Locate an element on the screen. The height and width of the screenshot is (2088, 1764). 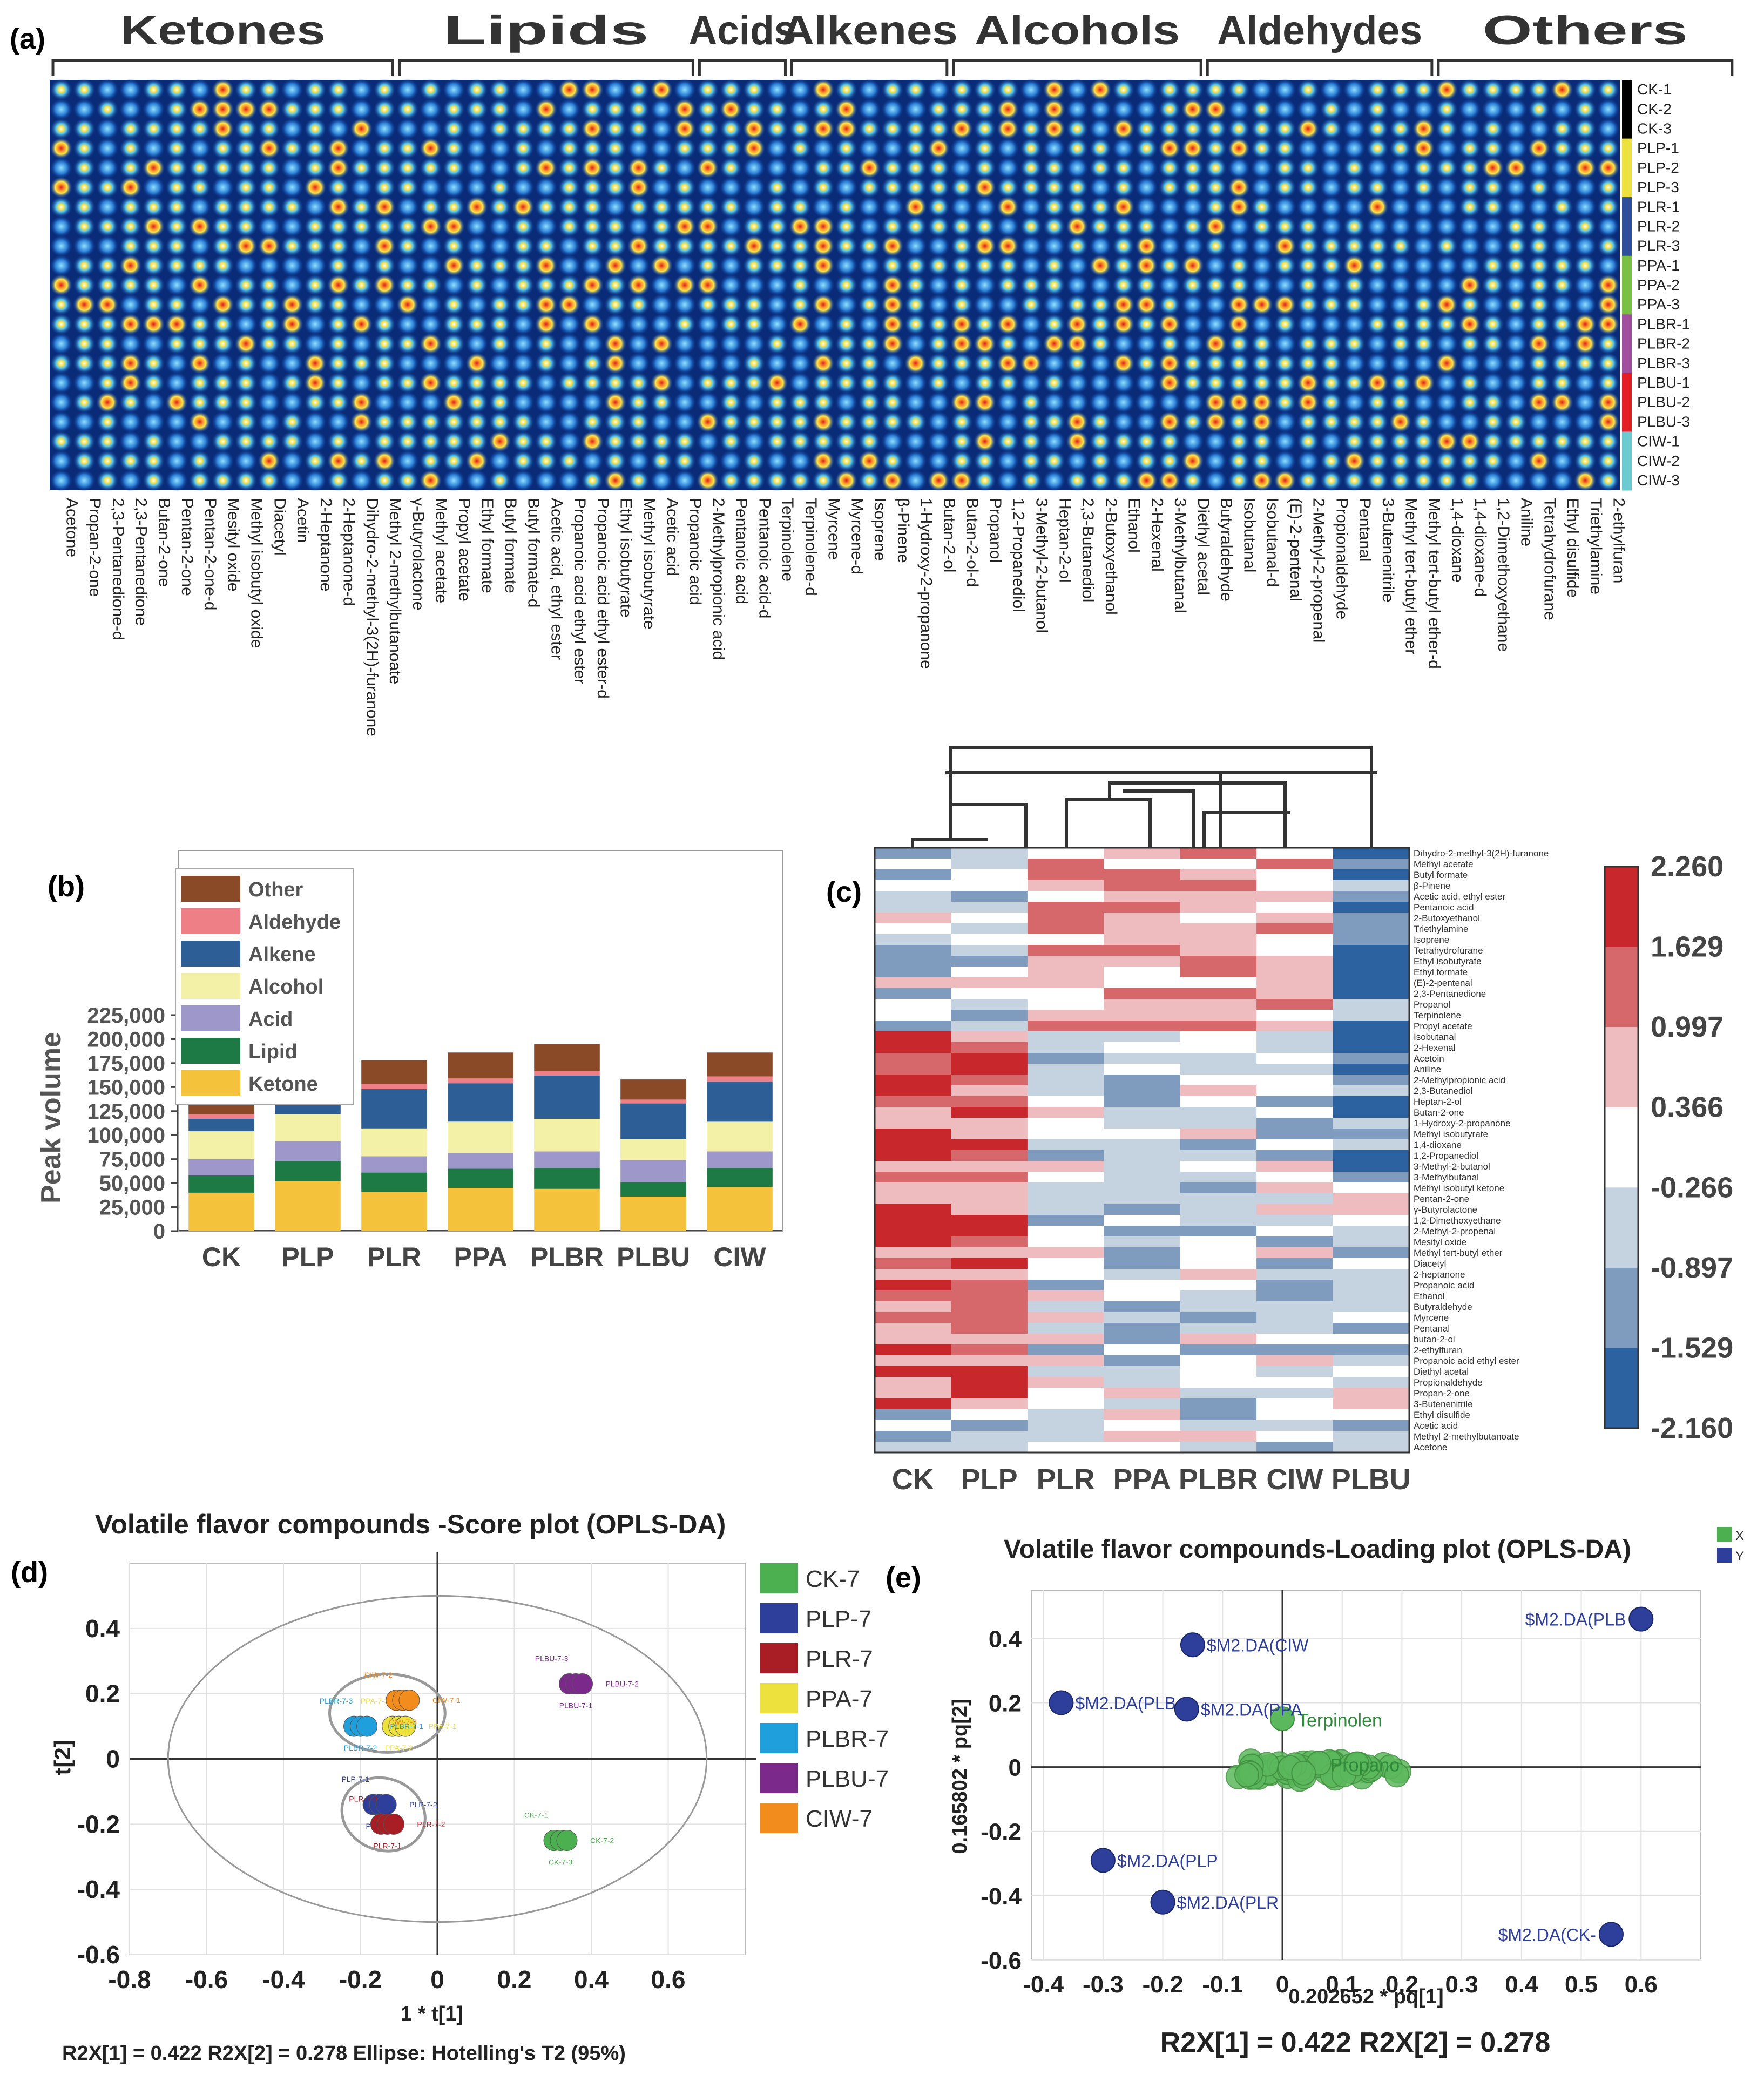
x-tick-label: -0.2 is located at coordinates (1163, 1984).